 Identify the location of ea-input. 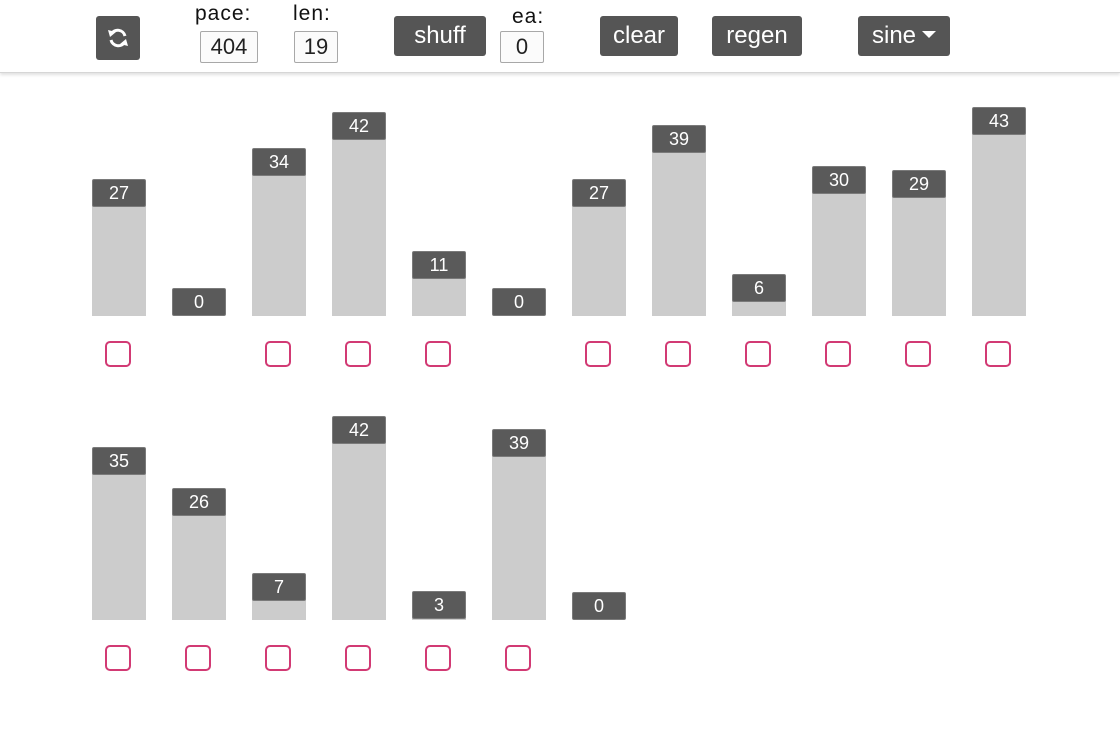
(522, 47).